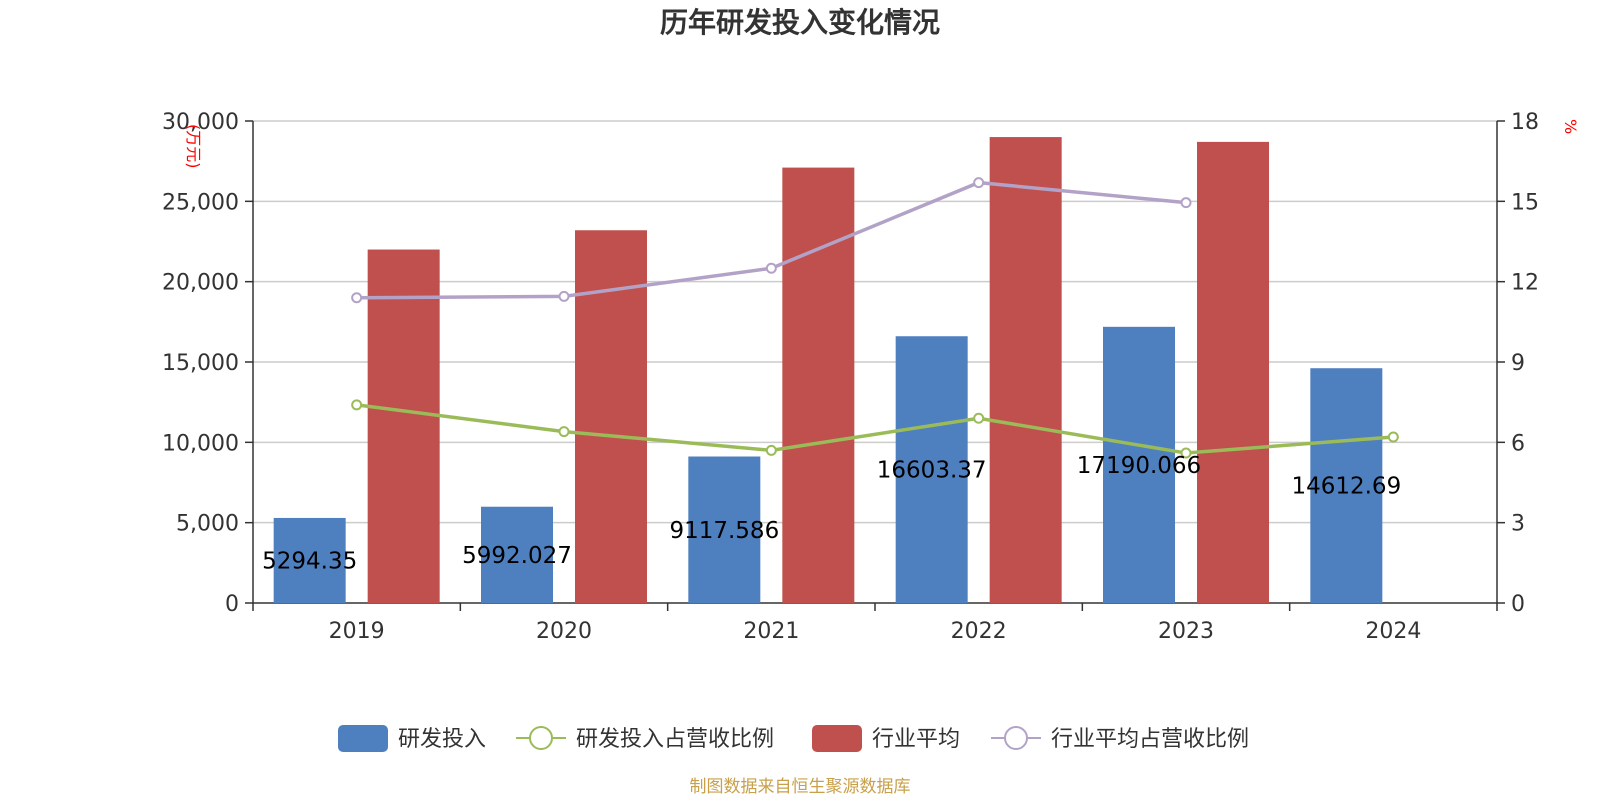  I want to click on x-tick-label: 2024, so click(1393, 631).